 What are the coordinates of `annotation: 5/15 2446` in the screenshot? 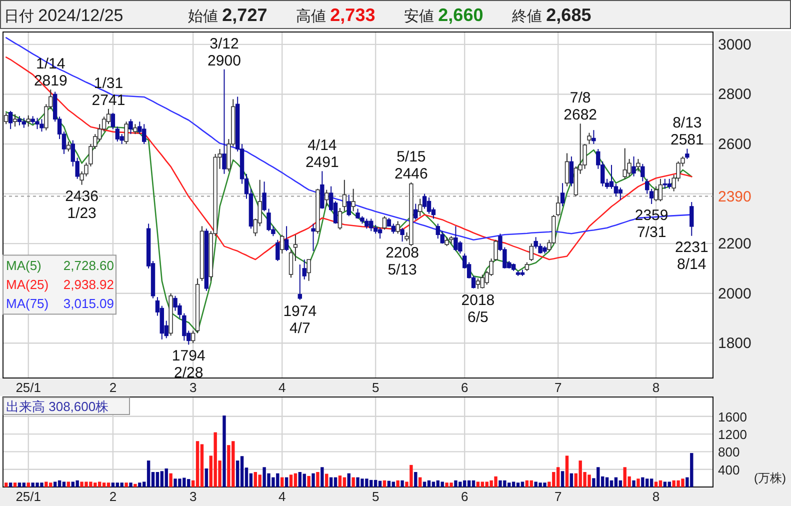 It's located at (411, 165).